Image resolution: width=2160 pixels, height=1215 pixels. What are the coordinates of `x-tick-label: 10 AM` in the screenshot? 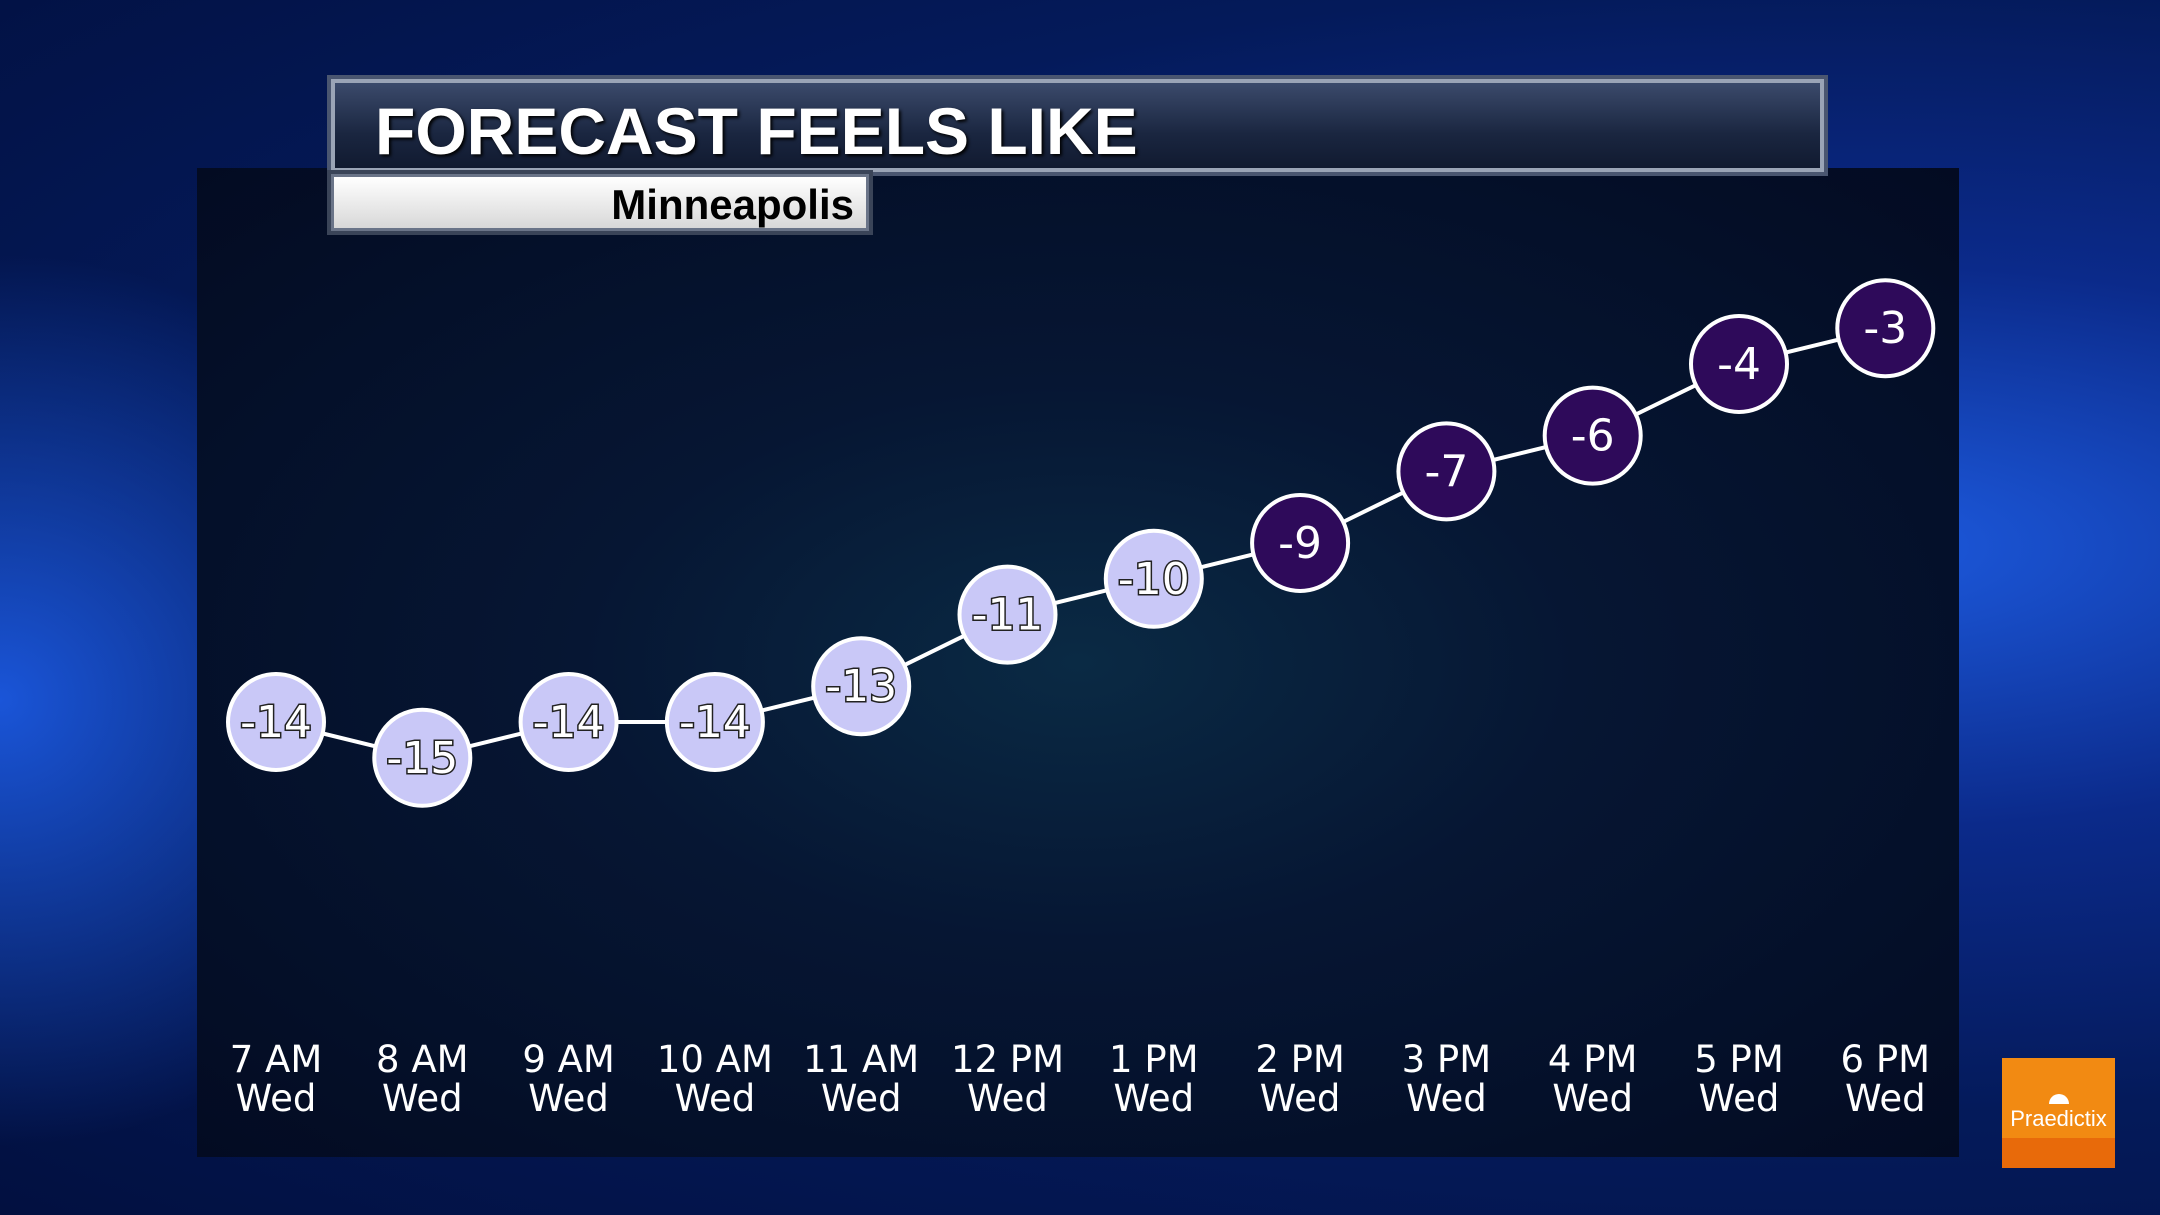 It's located at (715, 1059).